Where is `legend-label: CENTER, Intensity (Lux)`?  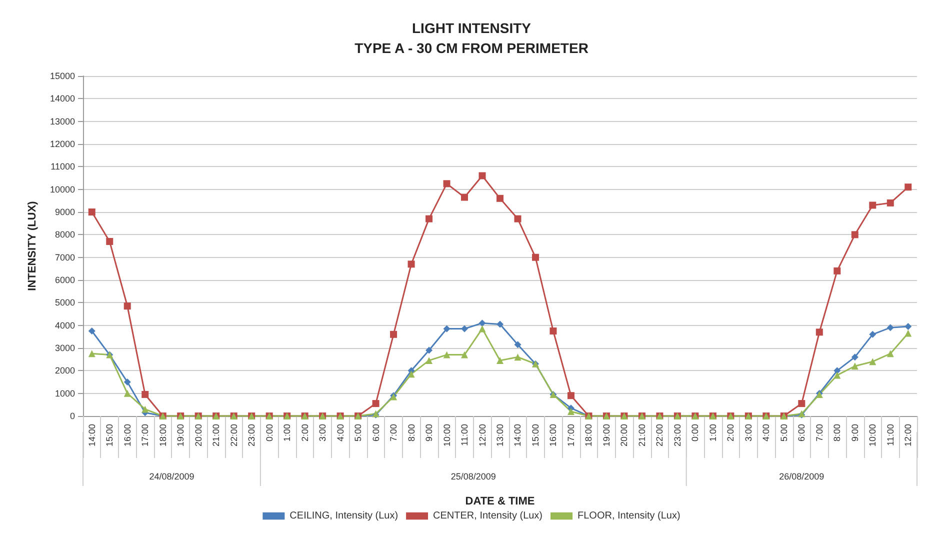
legend-label: CENTER, Intensity (Lux) is located at coordinates (488, 516).